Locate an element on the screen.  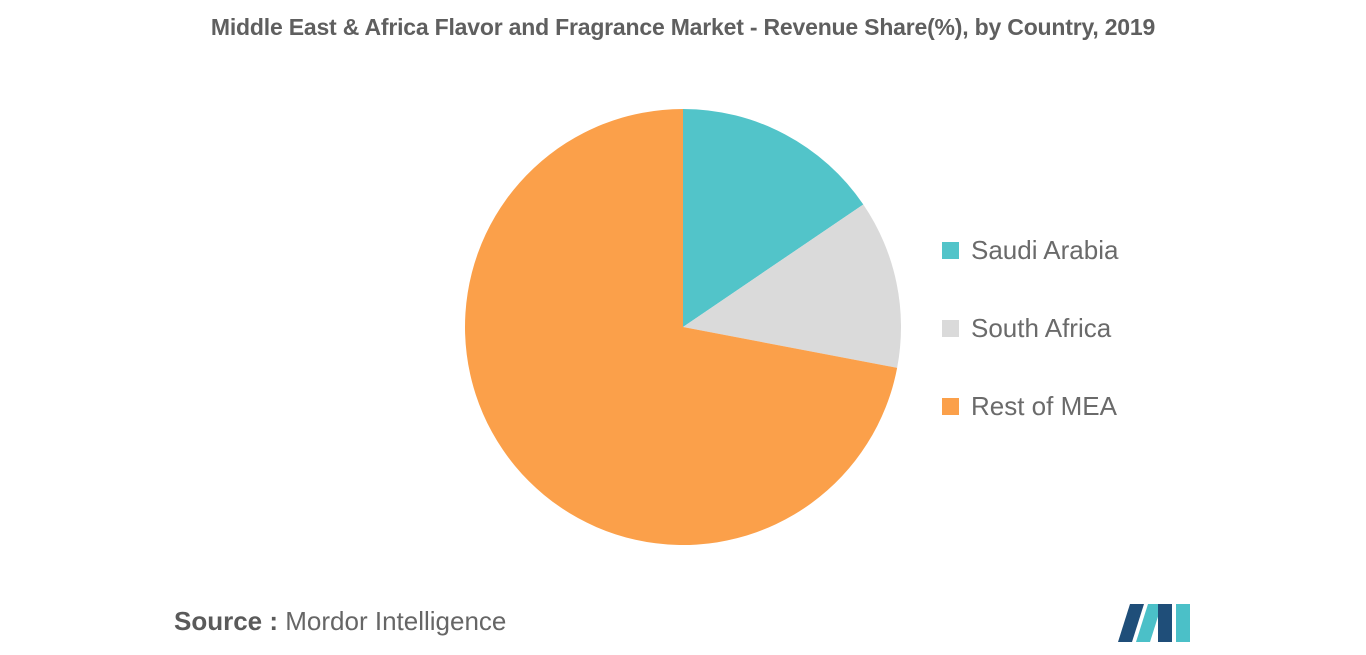
legend-item-south-africa: South Africa is located at coordinates (1030, 328).